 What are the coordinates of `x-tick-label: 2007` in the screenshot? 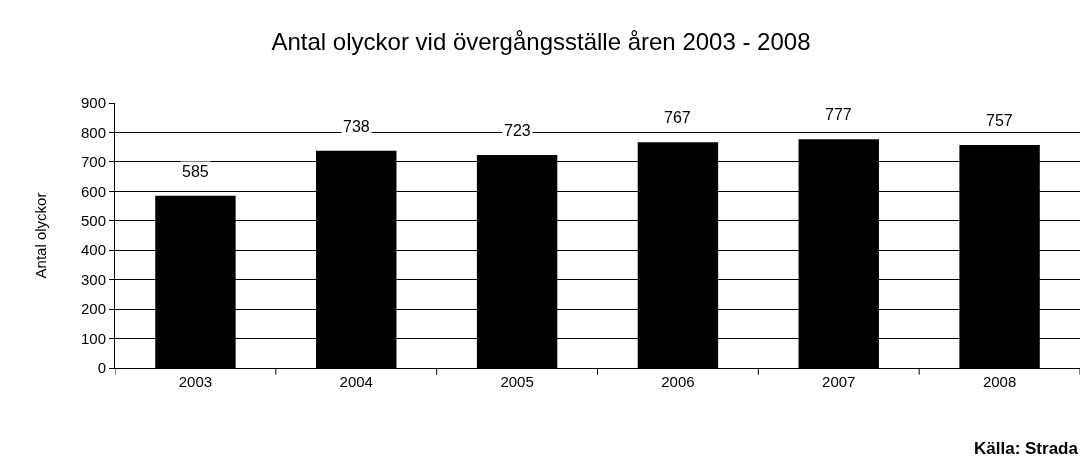 It's located at (839, 381).